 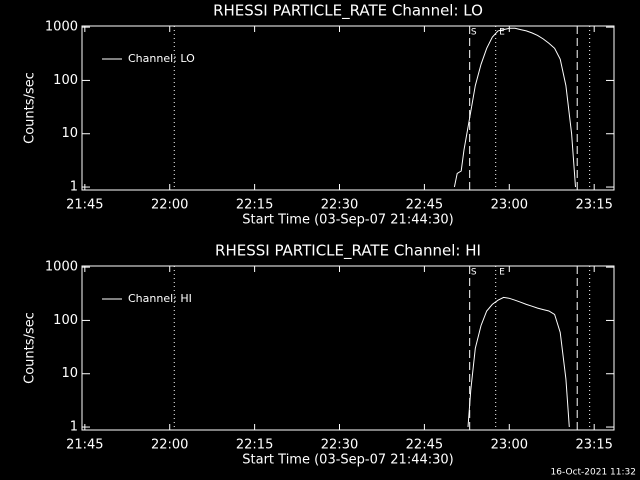 I want to click on chart-title: RHESSI PARTICLE_RATE Channel: HI, so click(x=348, y=251).